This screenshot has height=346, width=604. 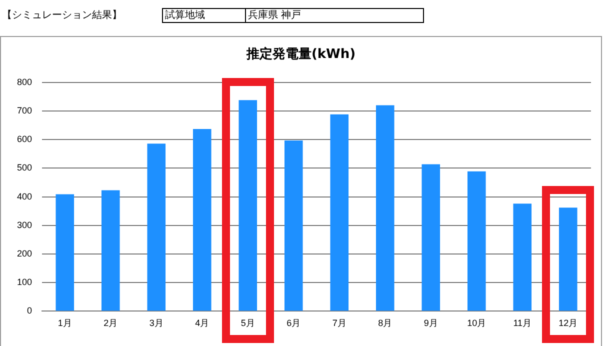 I want to click on text: 兵庫県 神戸, so click(x=274, y=15).